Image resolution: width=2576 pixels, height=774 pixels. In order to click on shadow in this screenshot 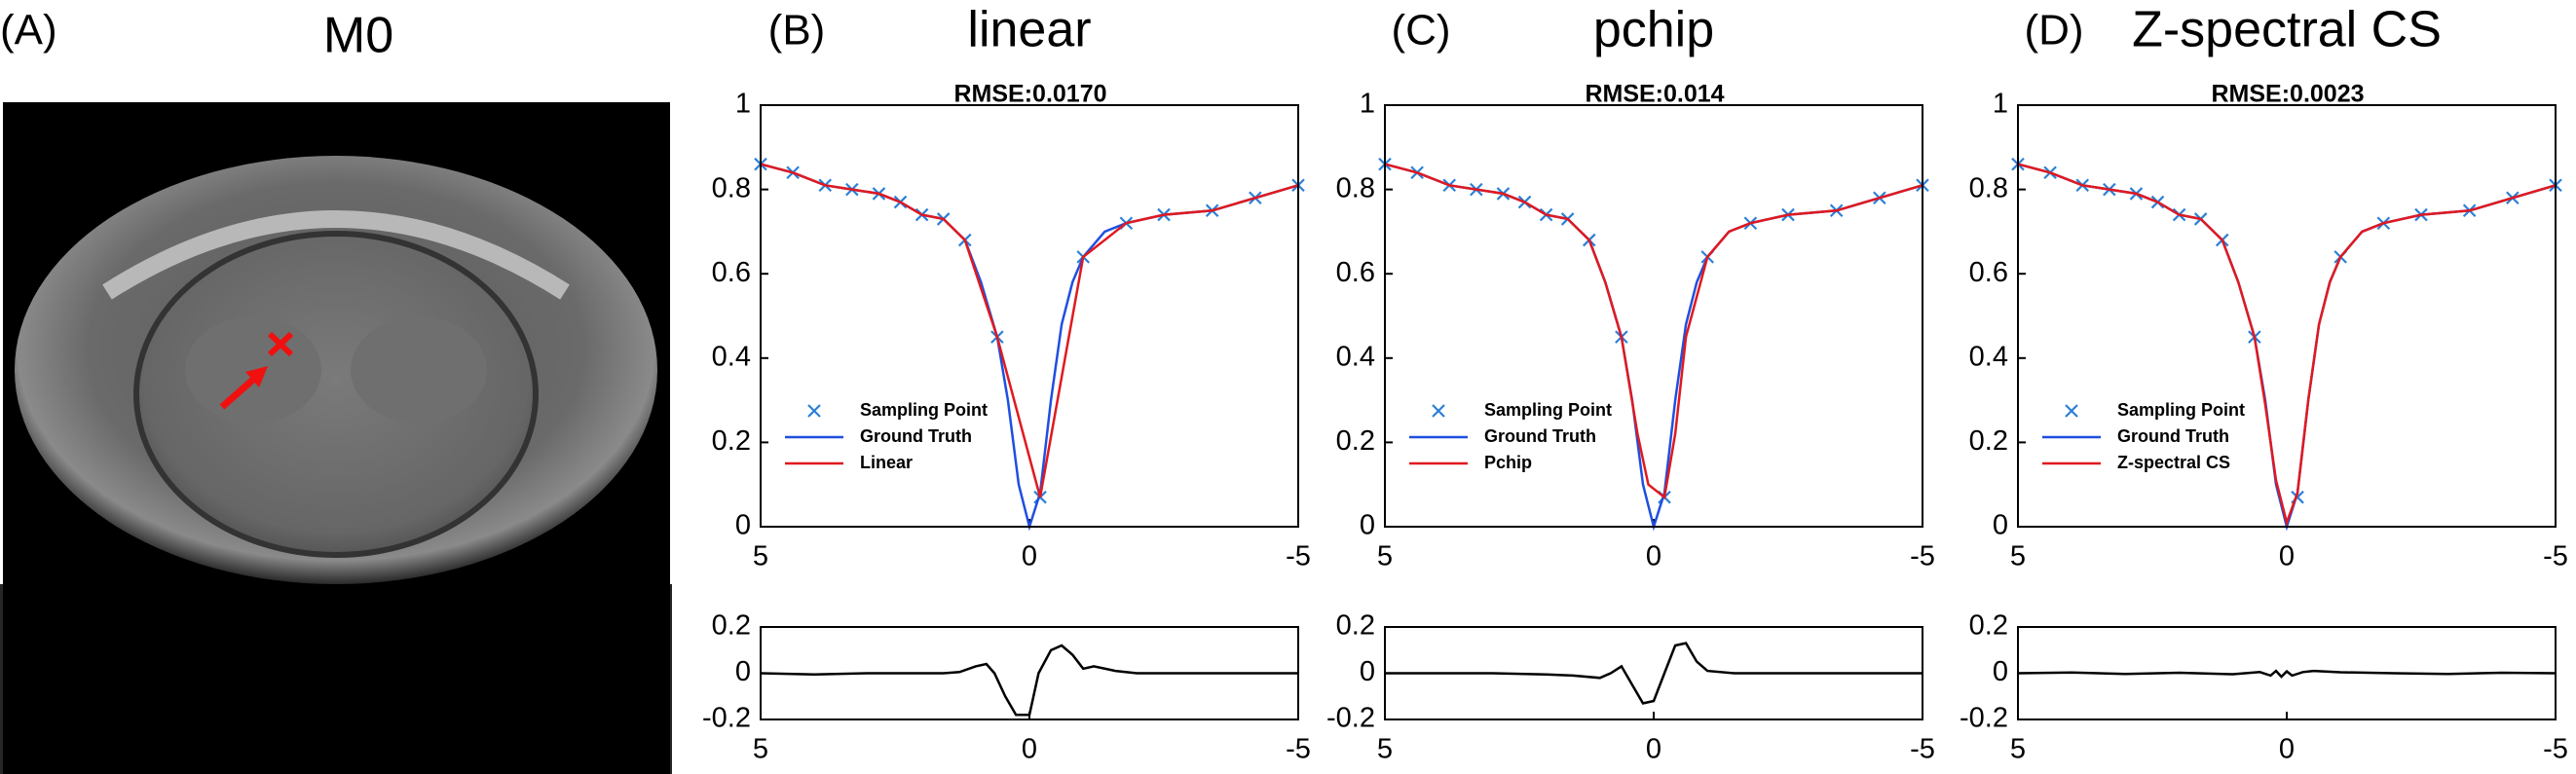, I will do `click(336, 679)`.